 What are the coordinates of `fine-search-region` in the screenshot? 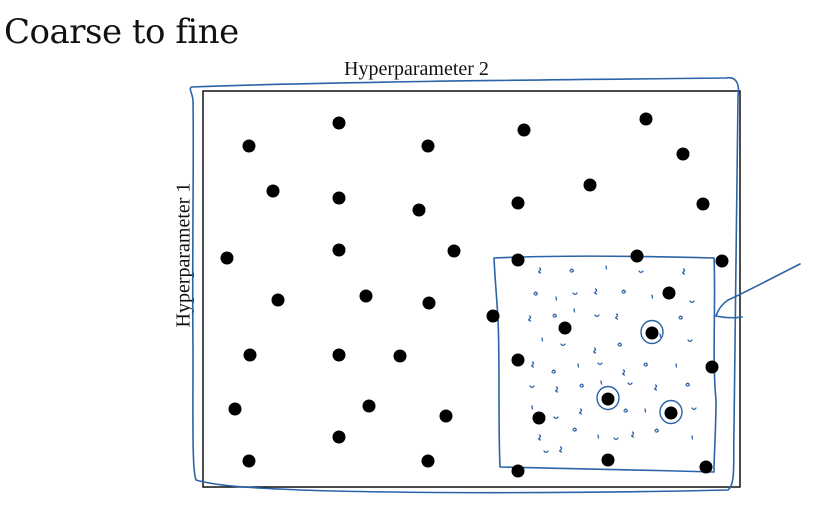 It's located at (605, 364).